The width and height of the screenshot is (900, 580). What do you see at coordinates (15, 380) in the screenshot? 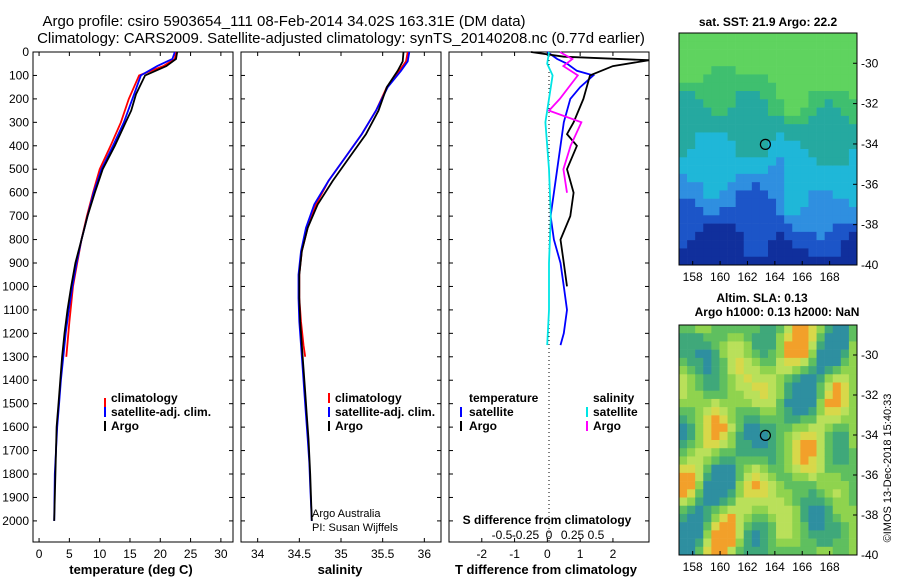
I see `depth-tick-label: 1400` at bounding box center [15, 380].